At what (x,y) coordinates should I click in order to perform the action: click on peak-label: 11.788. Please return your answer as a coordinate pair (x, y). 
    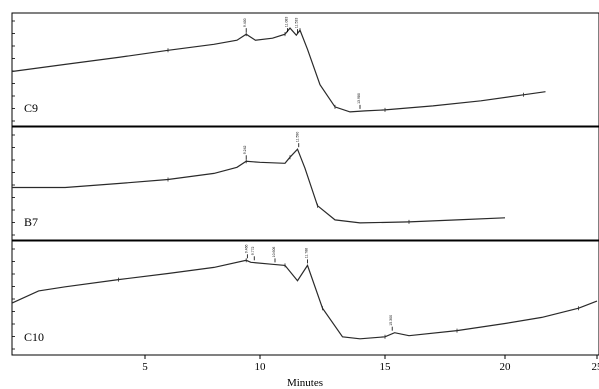
    Looking at the image, I should click on (307, 253).